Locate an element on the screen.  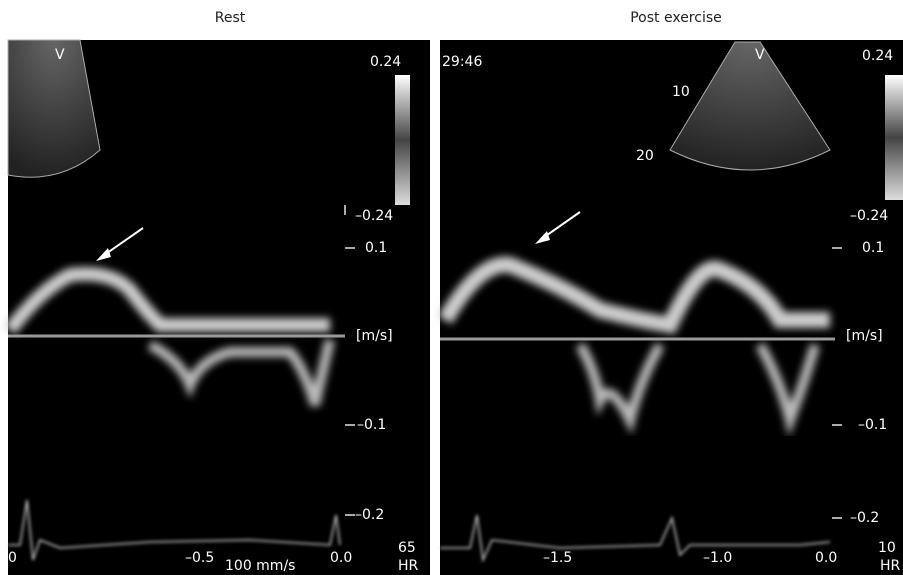
time-label: –0.5 is located at coordinates (199, 558).